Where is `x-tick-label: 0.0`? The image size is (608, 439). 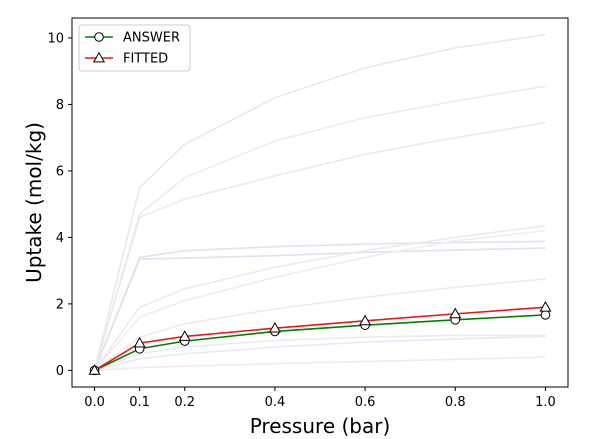
x-tick-label: 0.0 is located at coordinates (94, 402).